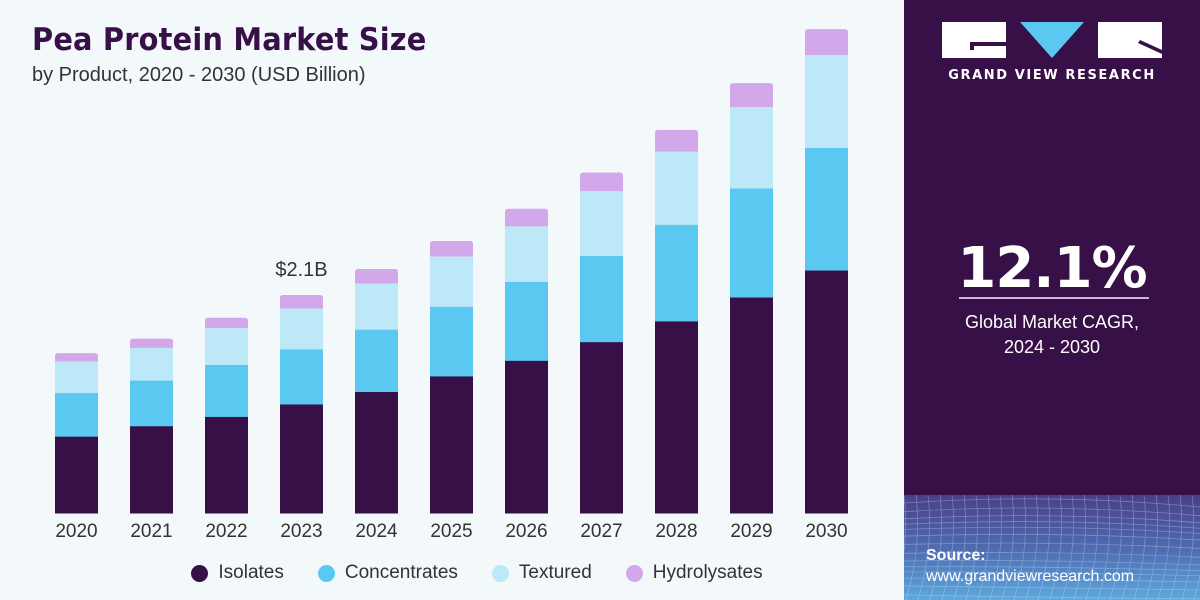 The width and height of the screenshot is (1200, 600). Describe the element at coordinates (956, 555) in the screenshot. I see `source-label: Source:` at that location.